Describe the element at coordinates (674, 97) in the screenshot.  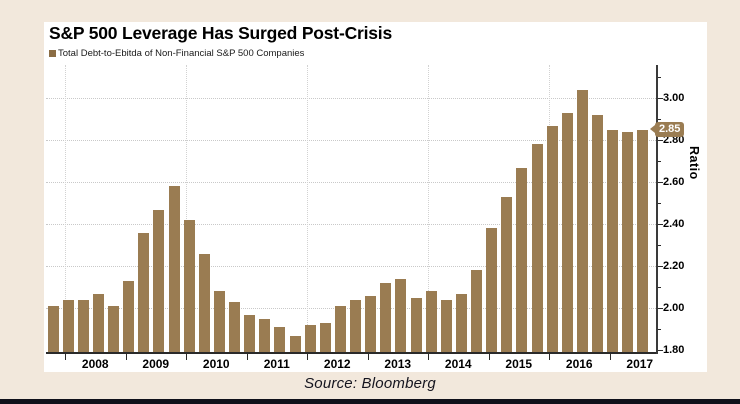
I see `y-axis-tick-label: 3.00` at that location.